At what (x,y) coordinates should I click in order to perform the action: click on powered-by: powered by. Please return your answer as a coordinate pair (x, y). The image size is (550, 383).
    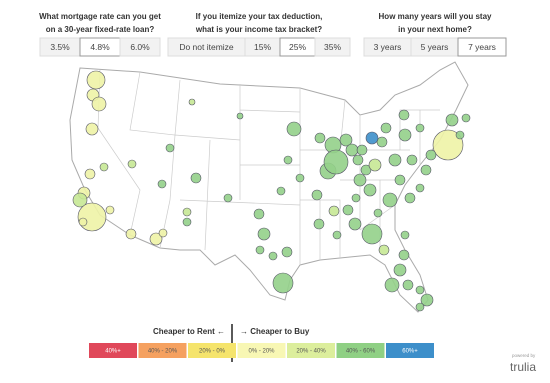
    Looking at the image, I should click on (524, 355).